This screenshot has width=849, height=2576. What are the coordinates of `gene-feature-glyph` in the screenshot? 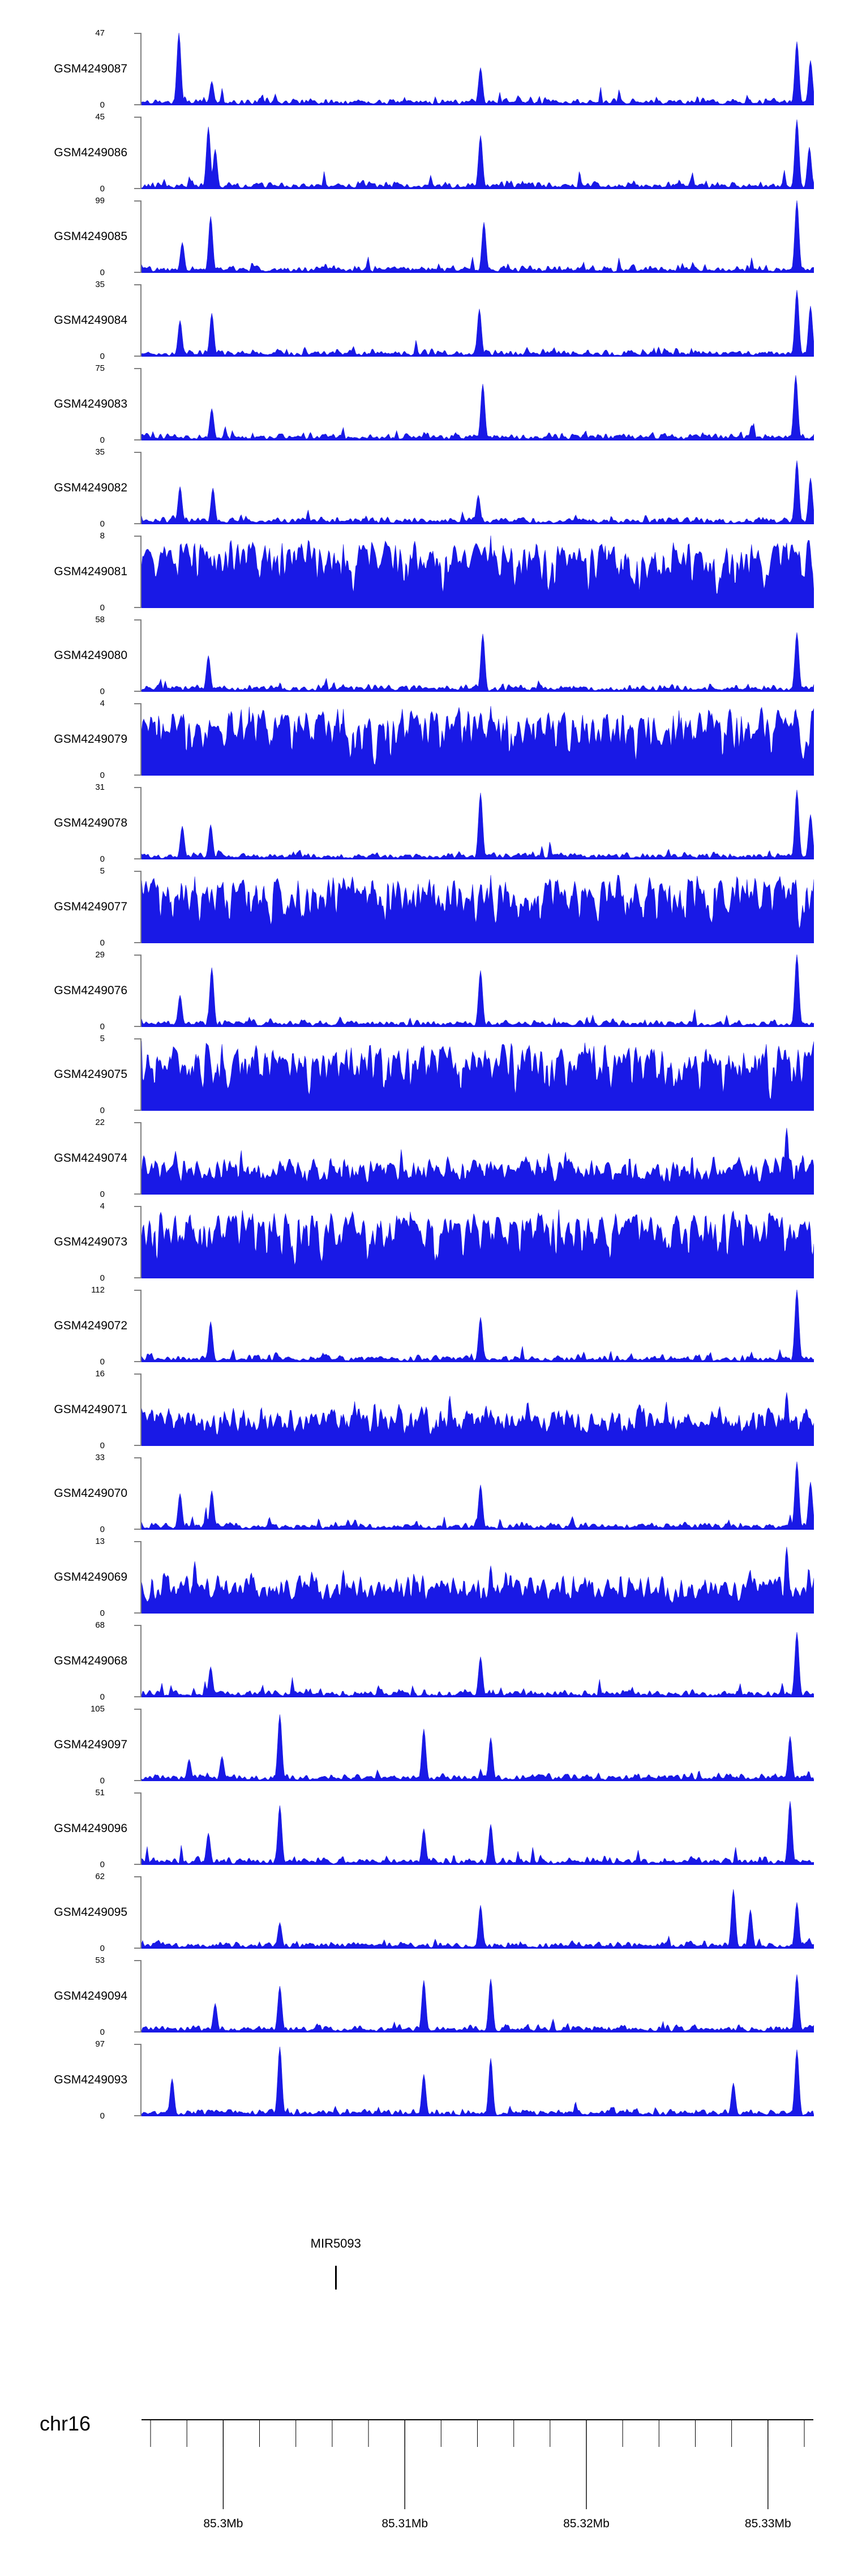 It's located at (336, 2278).